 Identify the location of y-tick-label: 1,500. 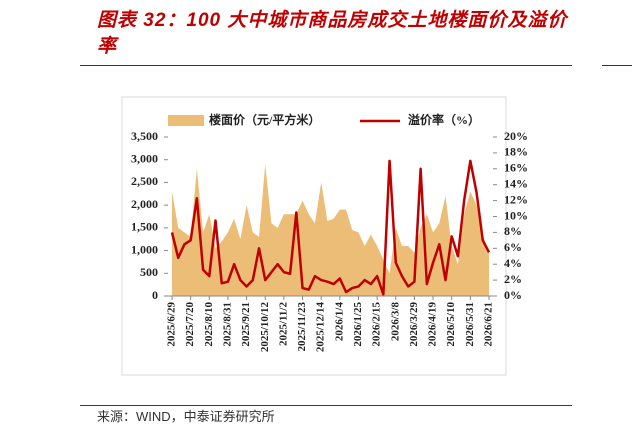
(144, 227).